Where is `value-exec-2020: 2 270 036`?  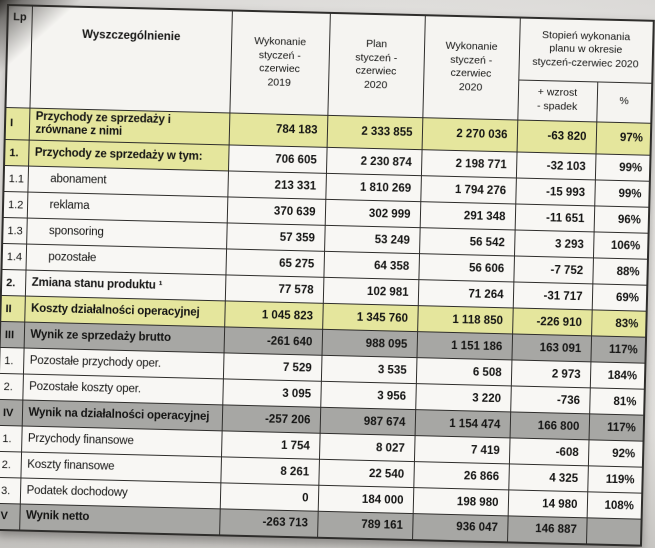
value-exec-2020: 2 270 036 is located at coordinates (469, 135).